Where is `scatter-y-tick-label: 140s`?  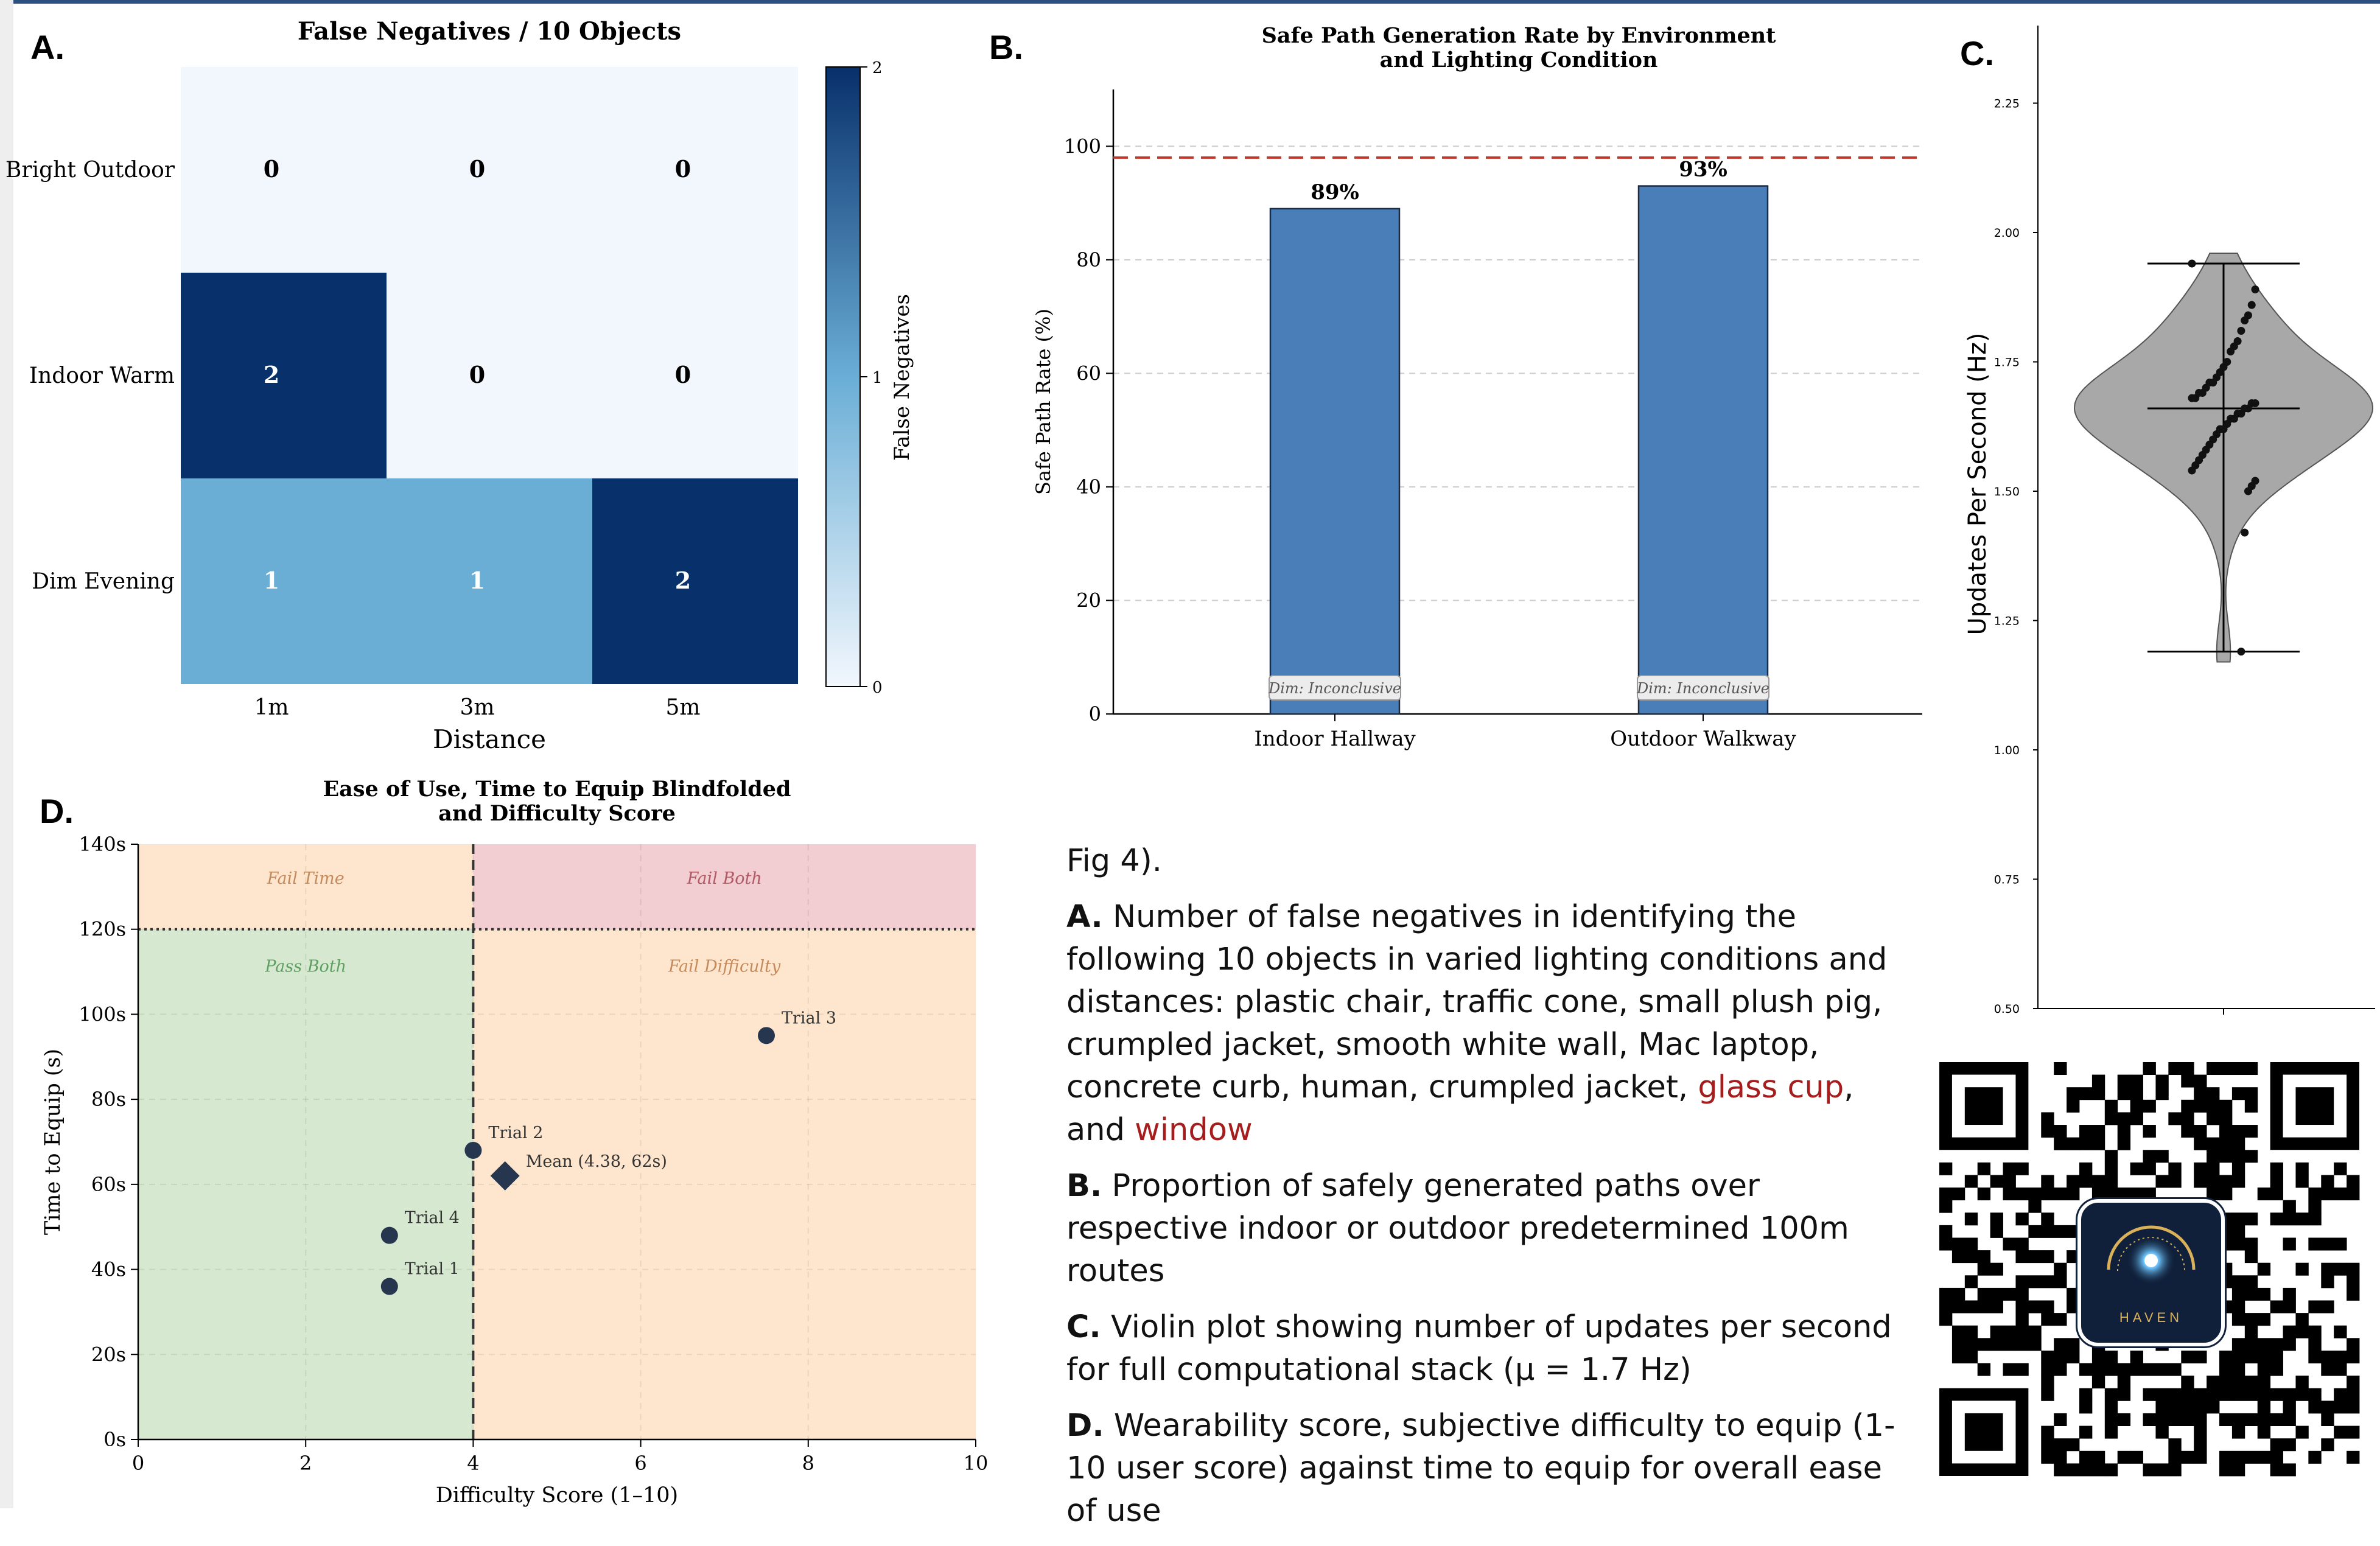 scatter-y-tick-label: 140s is located at coordinates (103, 844).